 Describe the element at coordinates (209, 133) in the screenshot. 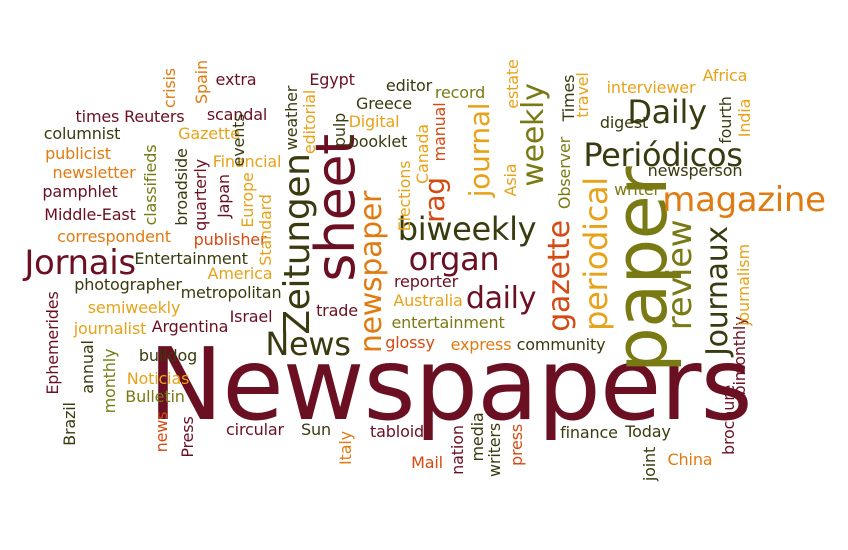

I see `word-gazette-cap: Gazette` at that location.